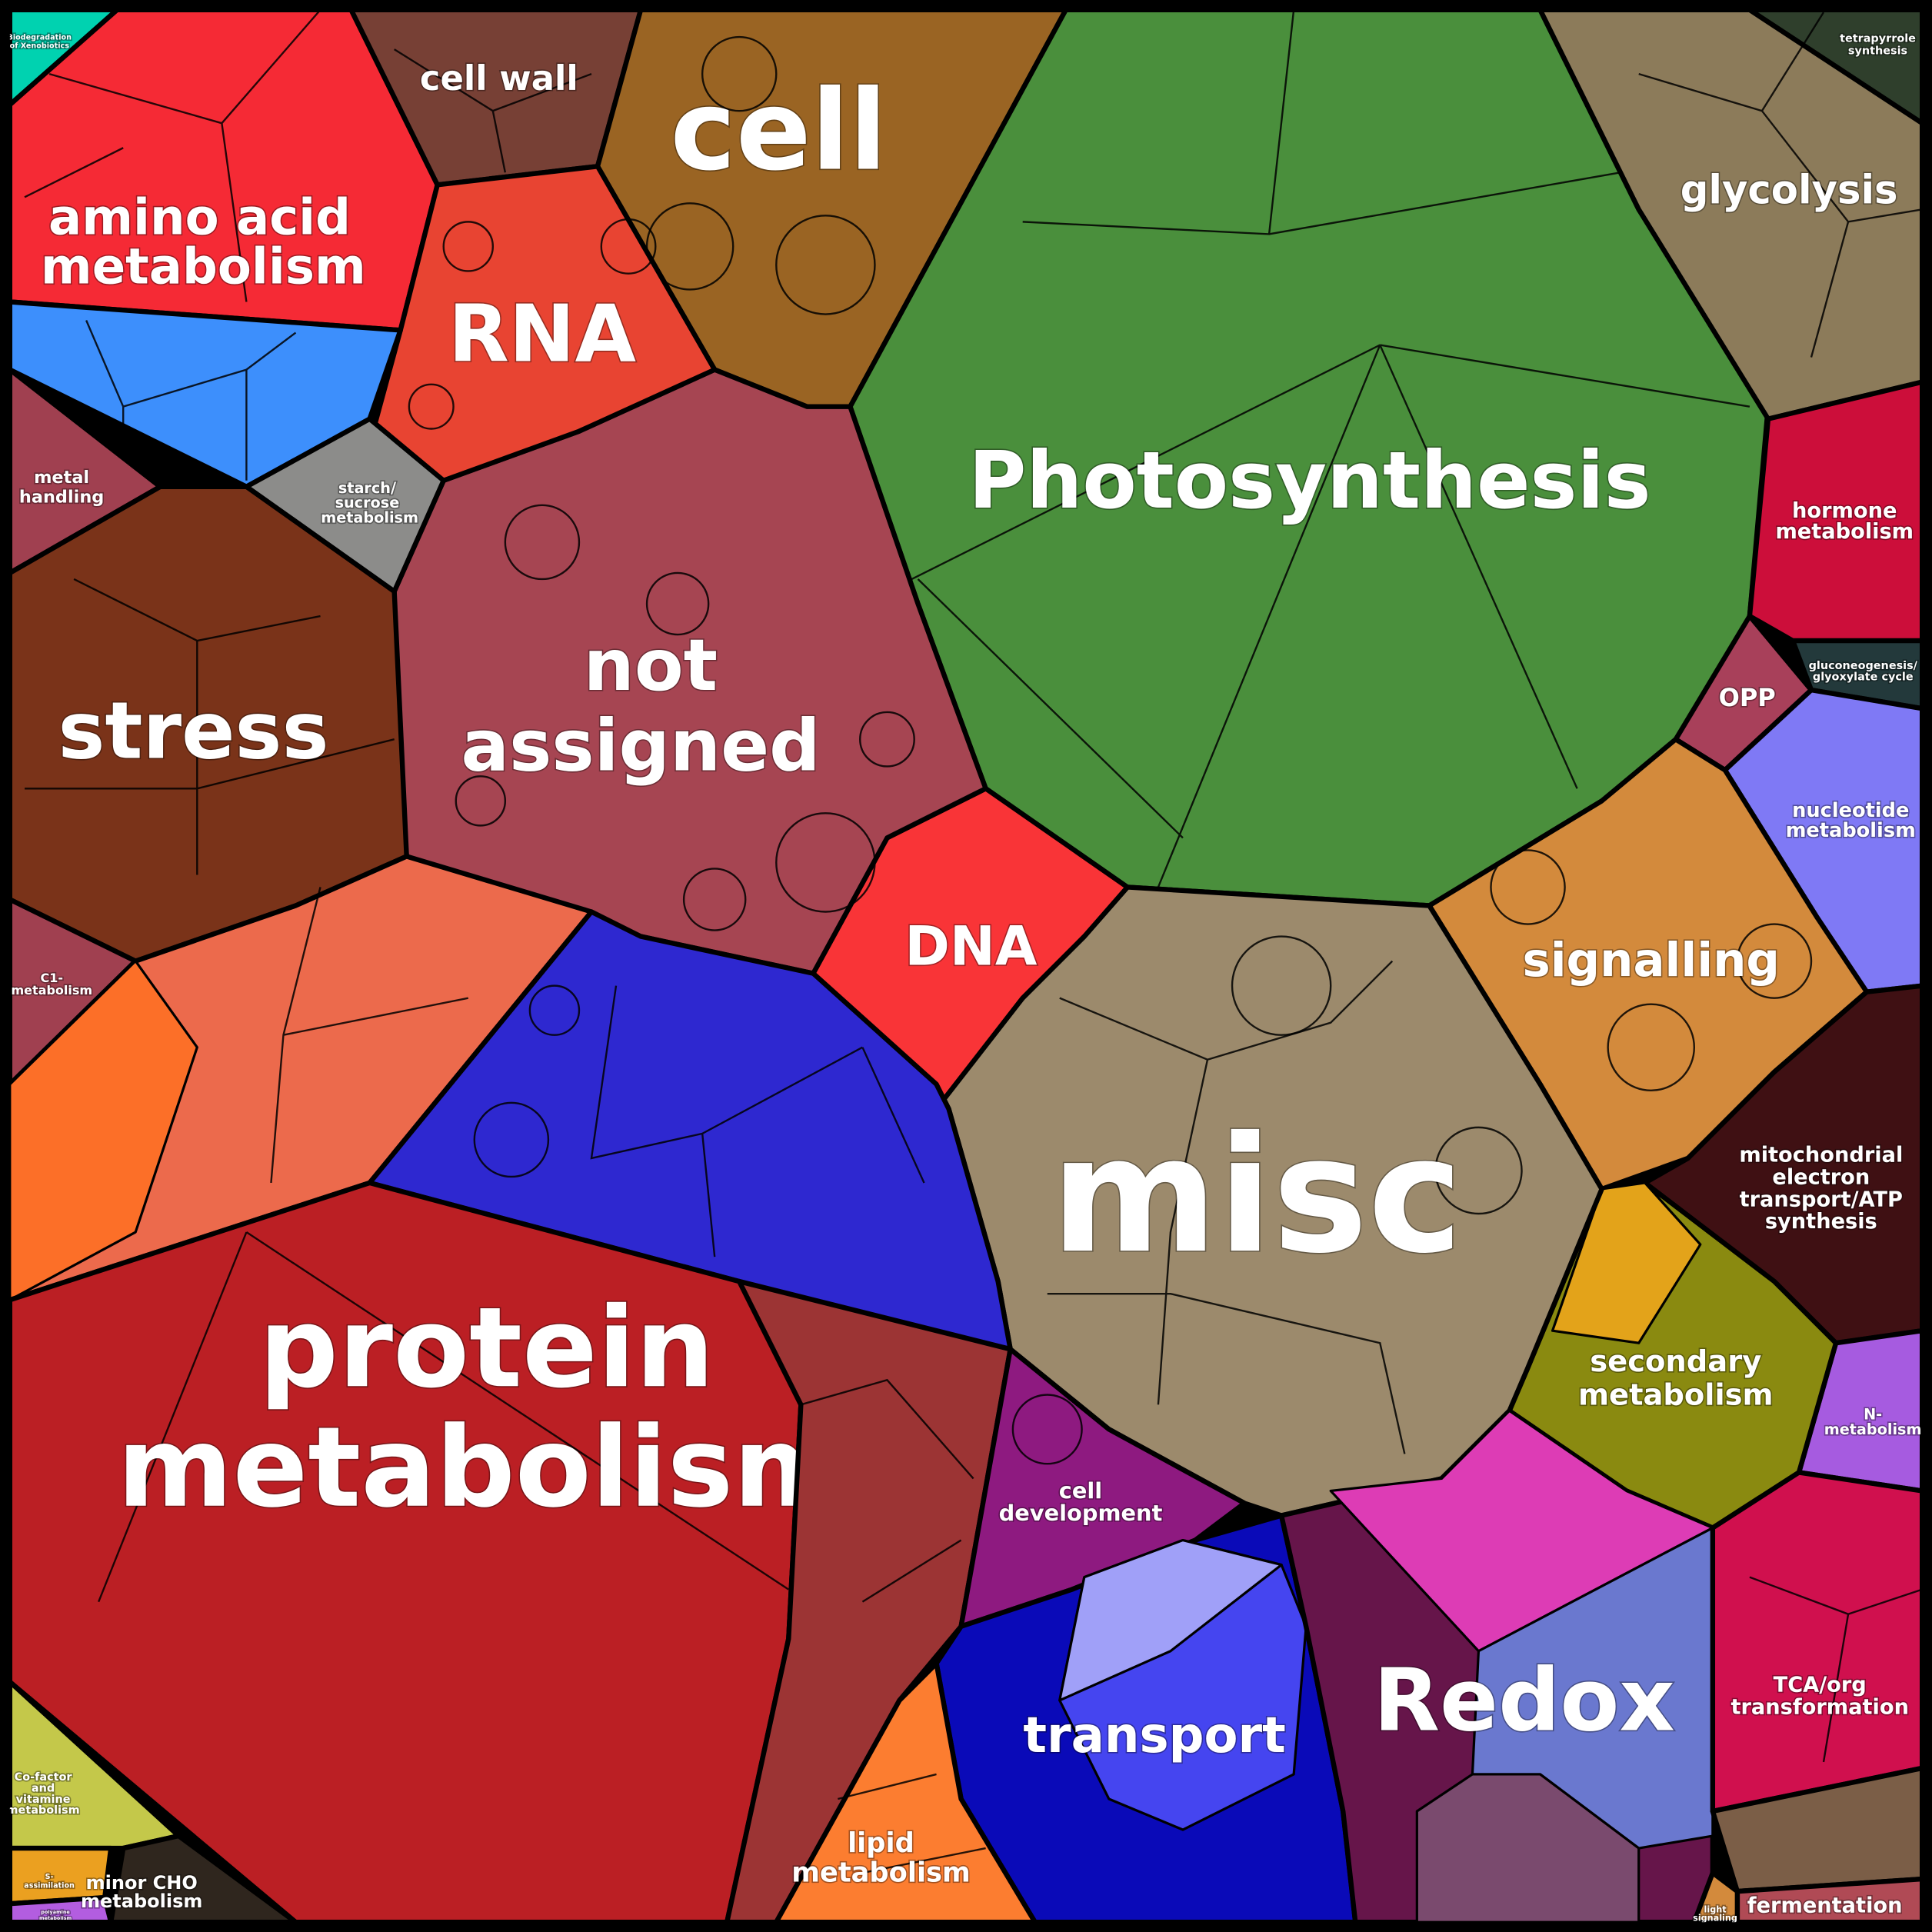 The height and width of the screenshot is (1932, 1932). Describe the element at coordinates (640, 745) in the screenshot. I see `region-label-line: assigned` at that location.